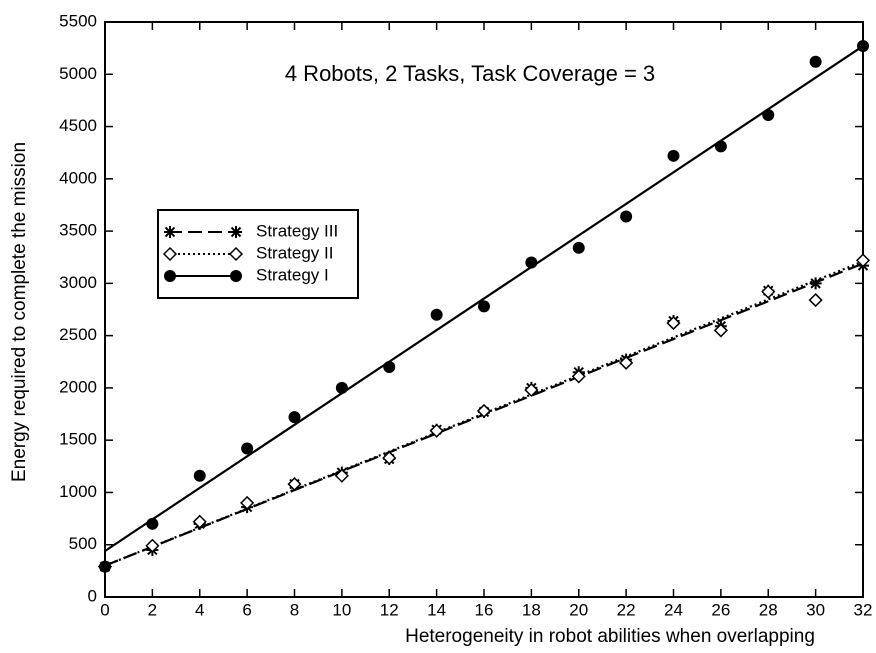 The height and width of the screenshot is (653, 876). I want to click on y-tick-label: 5000, so click(78, 73).